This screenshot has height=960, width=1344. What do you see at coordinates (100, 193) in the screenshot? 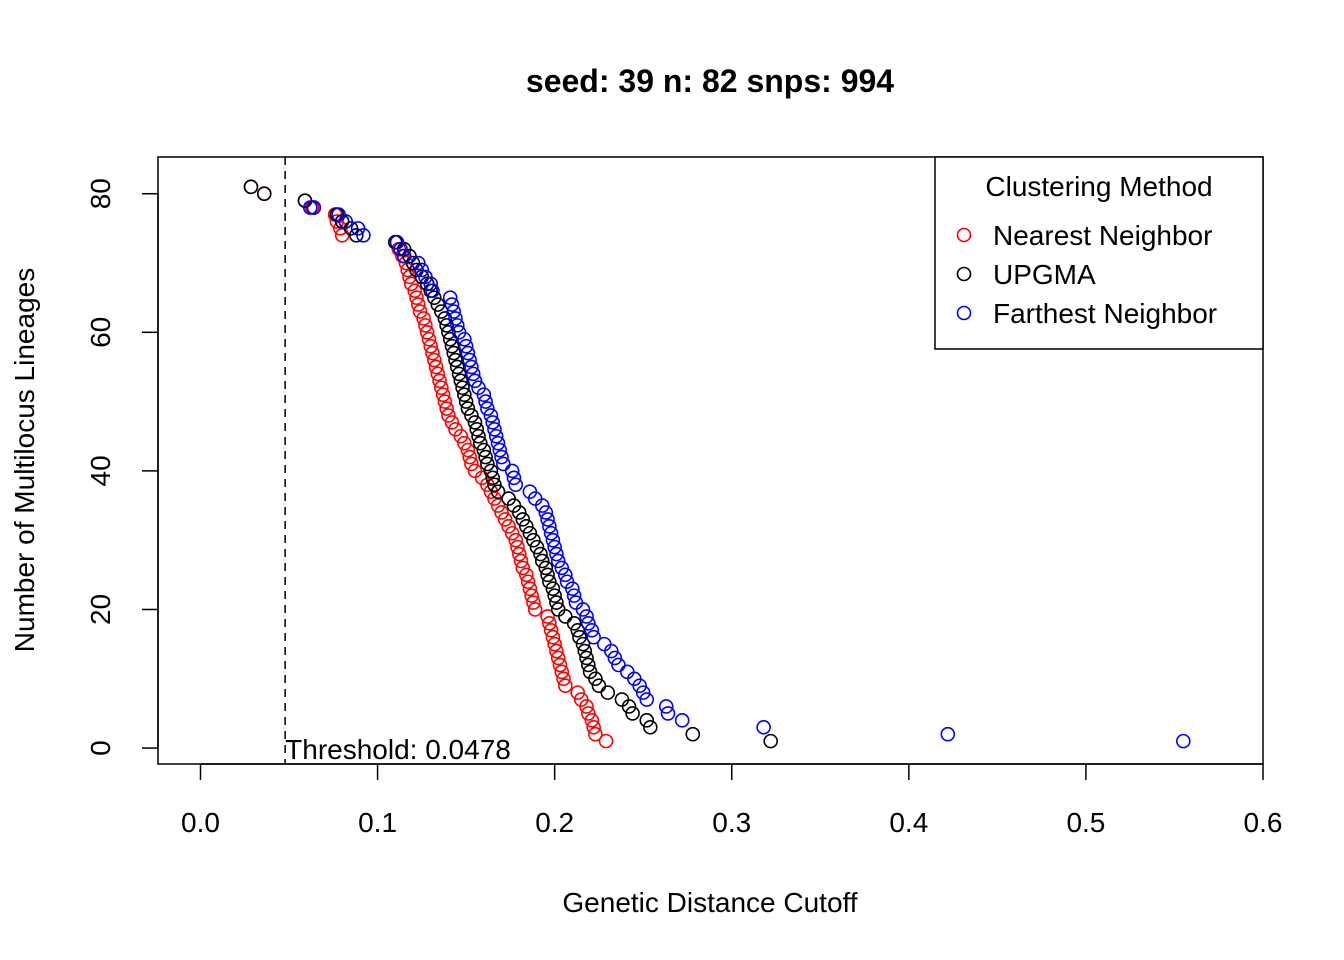
I see `y-tick-label: 80` at bounding box center [100, 193].